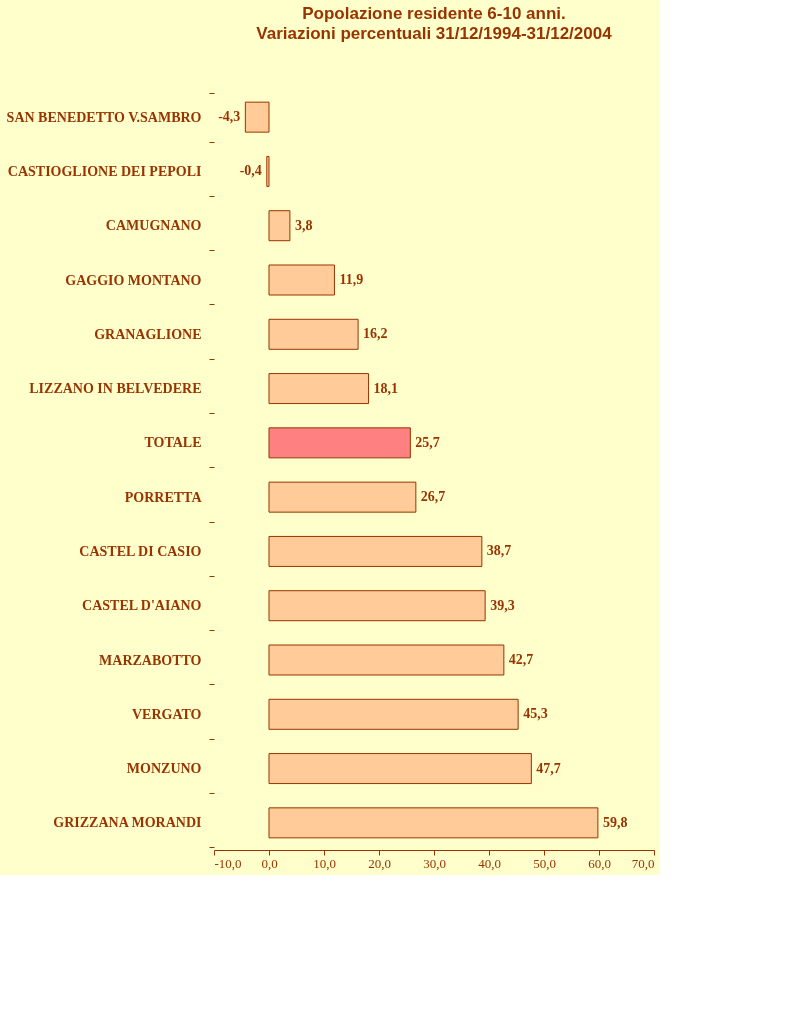 This screenshot has height=1036, width=799. What do you see at coordinates (375, 334) in the screenshot?
I see `data-label: 16,2` at bounding box center [375, 334].